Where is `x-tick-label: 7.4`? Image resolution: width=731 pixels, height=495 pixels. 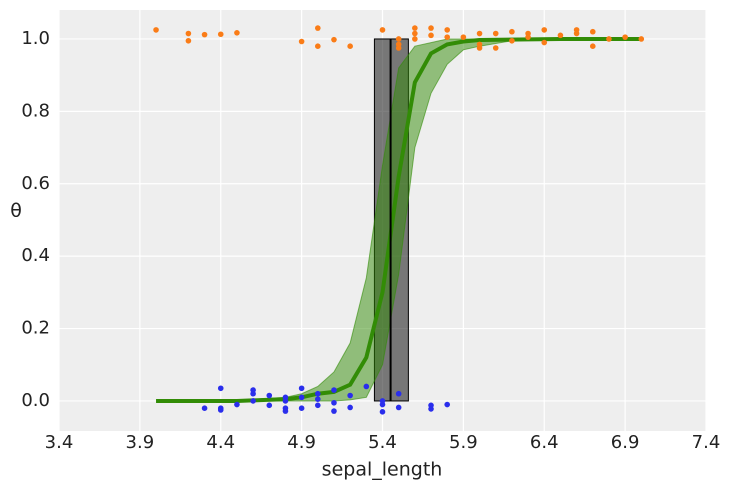
x-tick-label: 7.4 is located at coordinates (706, 442).